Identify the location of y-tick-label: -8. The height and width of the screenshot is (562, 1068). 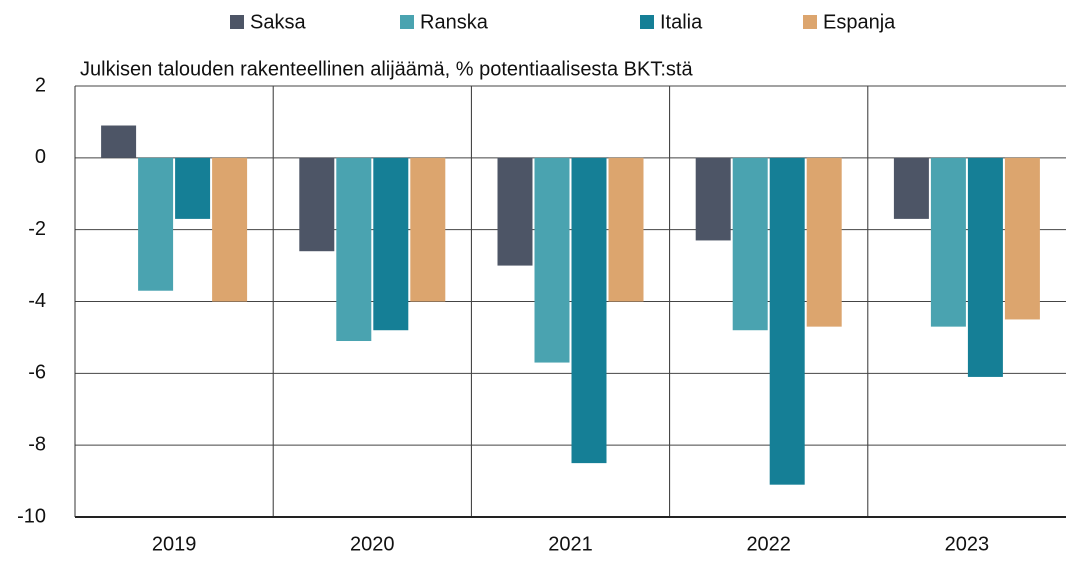
(37, 444).